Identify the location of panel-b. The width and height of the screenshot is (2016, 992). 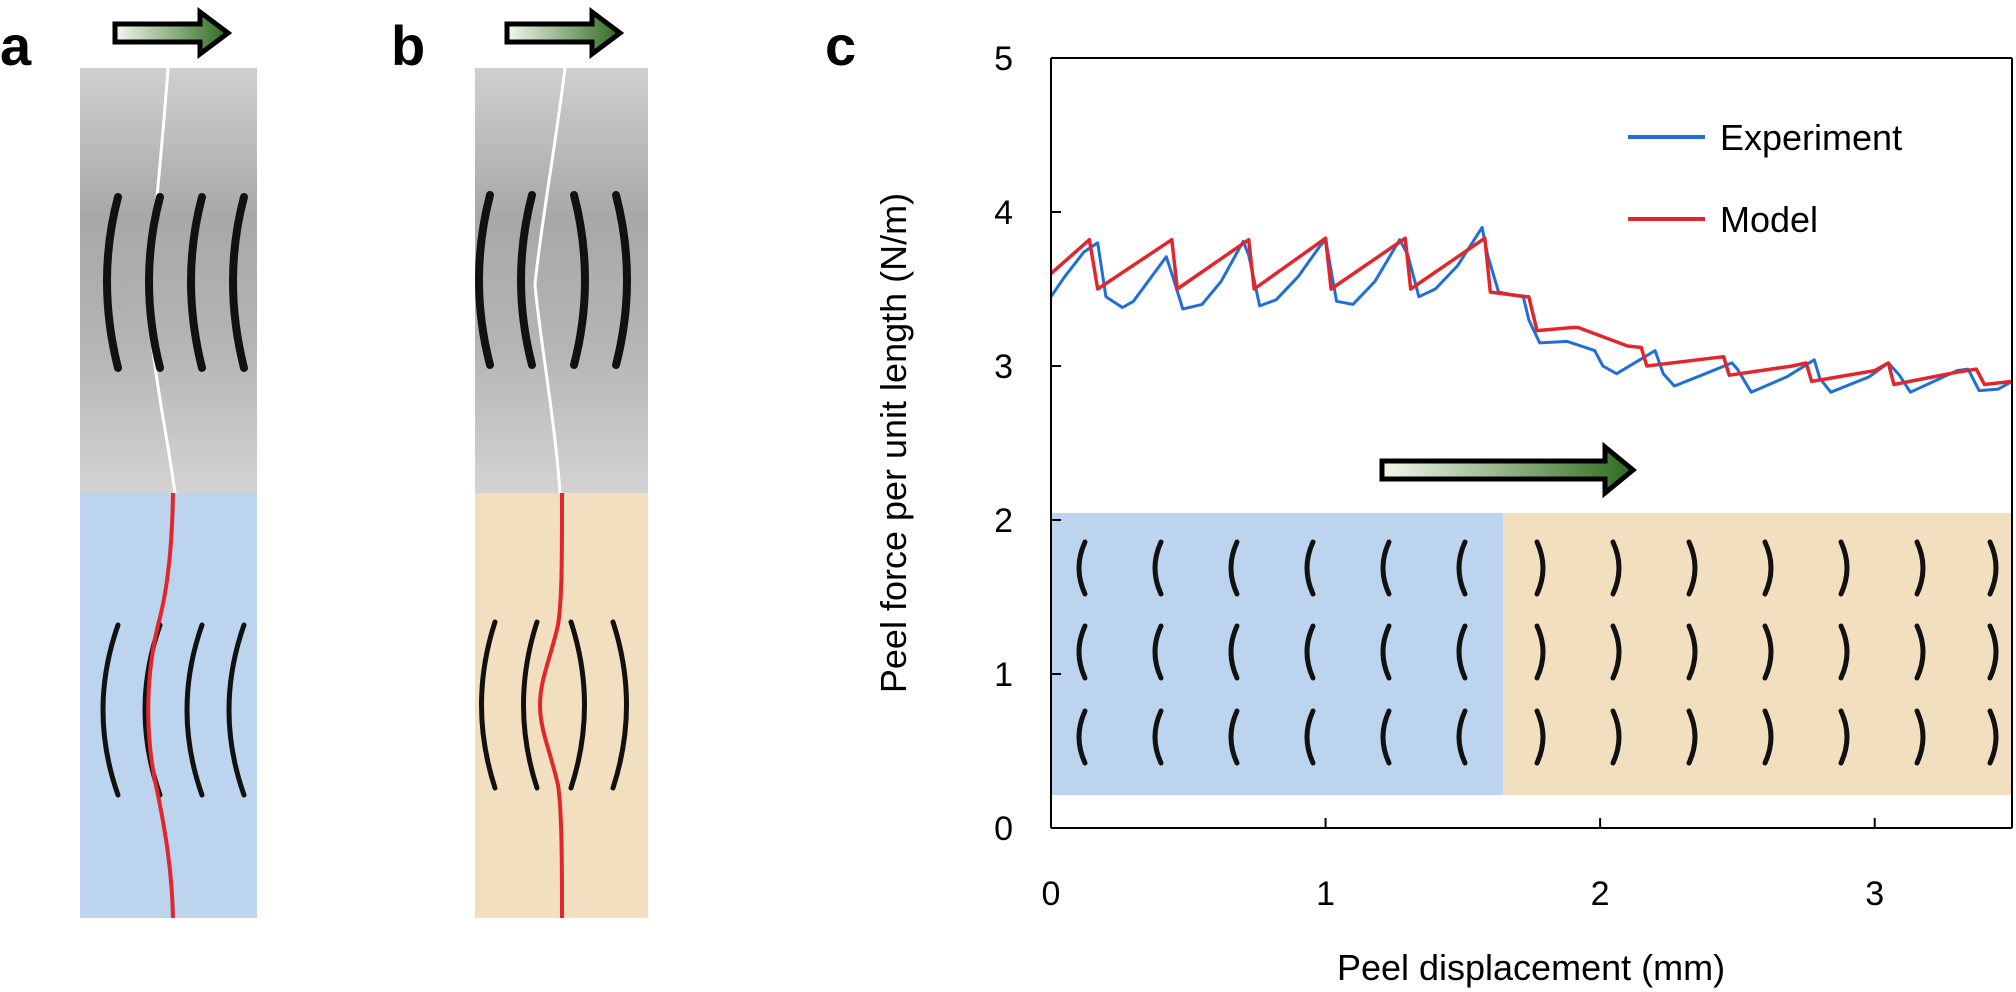
(561, 463).